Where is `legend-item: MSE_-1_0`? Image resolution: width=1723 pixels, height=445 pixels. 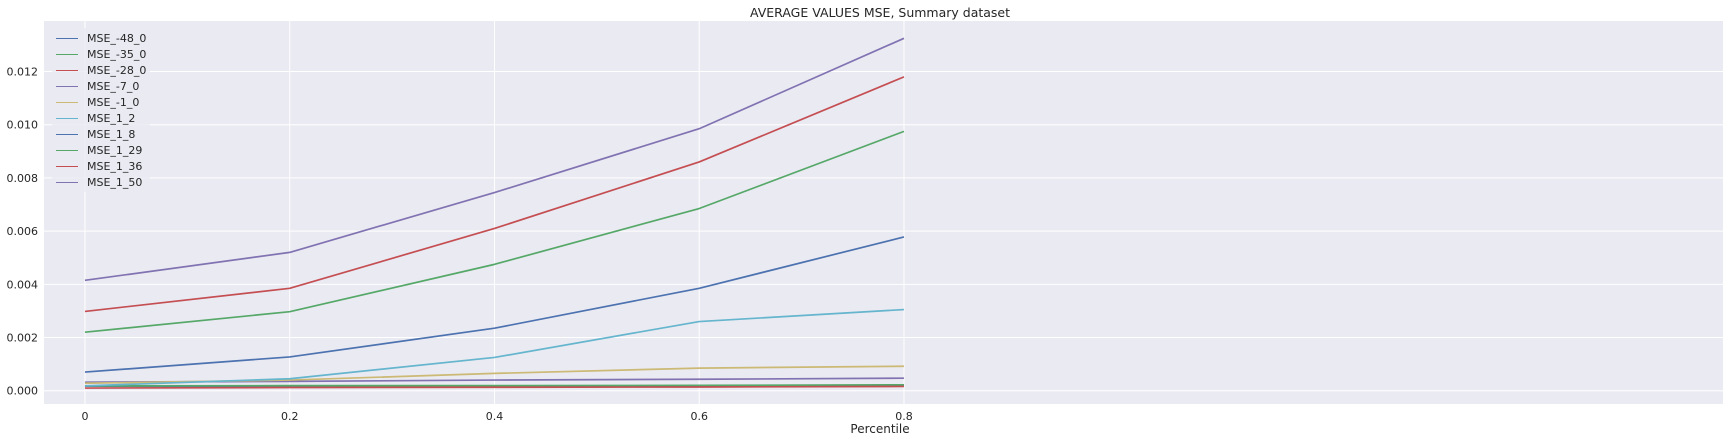 legend-item: MSE_-1_0 is located at coordinates (101, 102).